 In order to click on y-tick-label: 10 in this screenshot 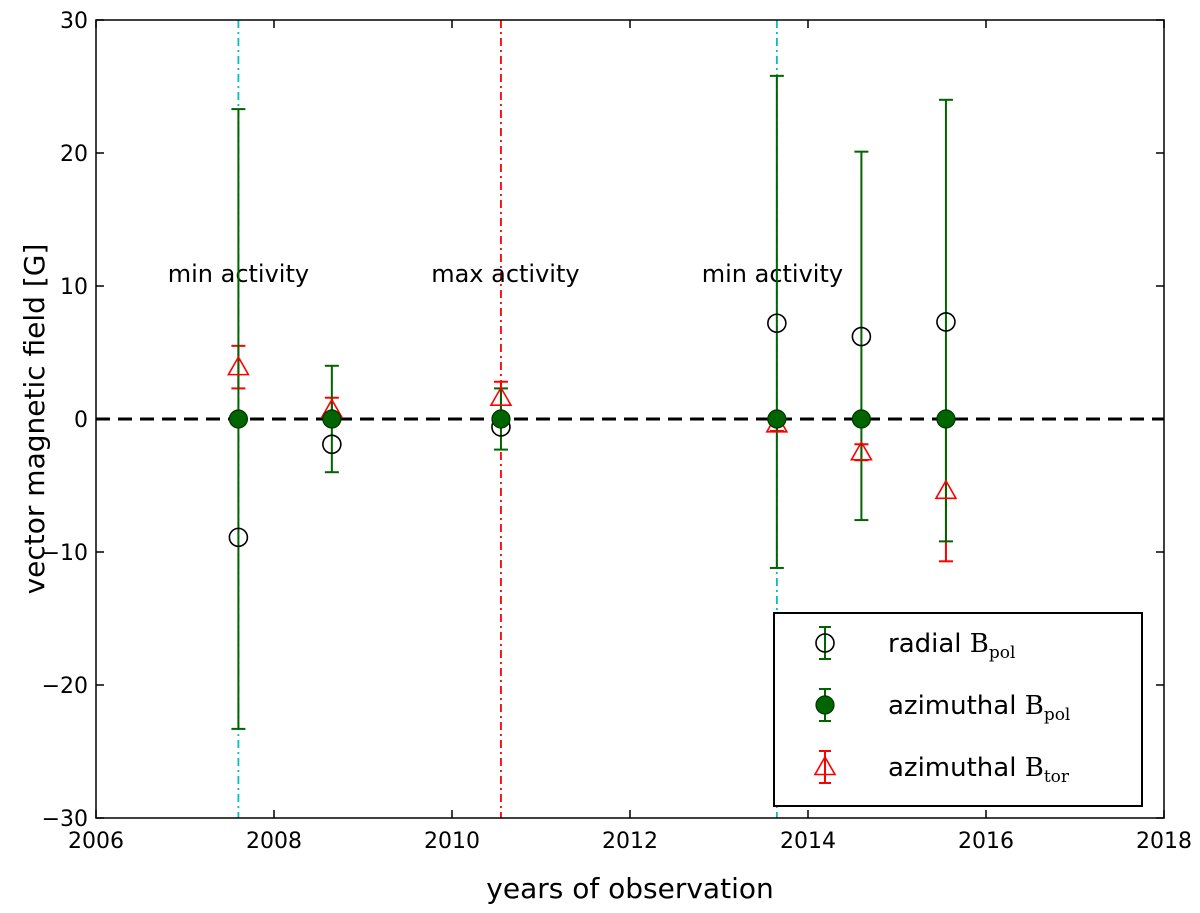, I will do `click(74, 287)`.